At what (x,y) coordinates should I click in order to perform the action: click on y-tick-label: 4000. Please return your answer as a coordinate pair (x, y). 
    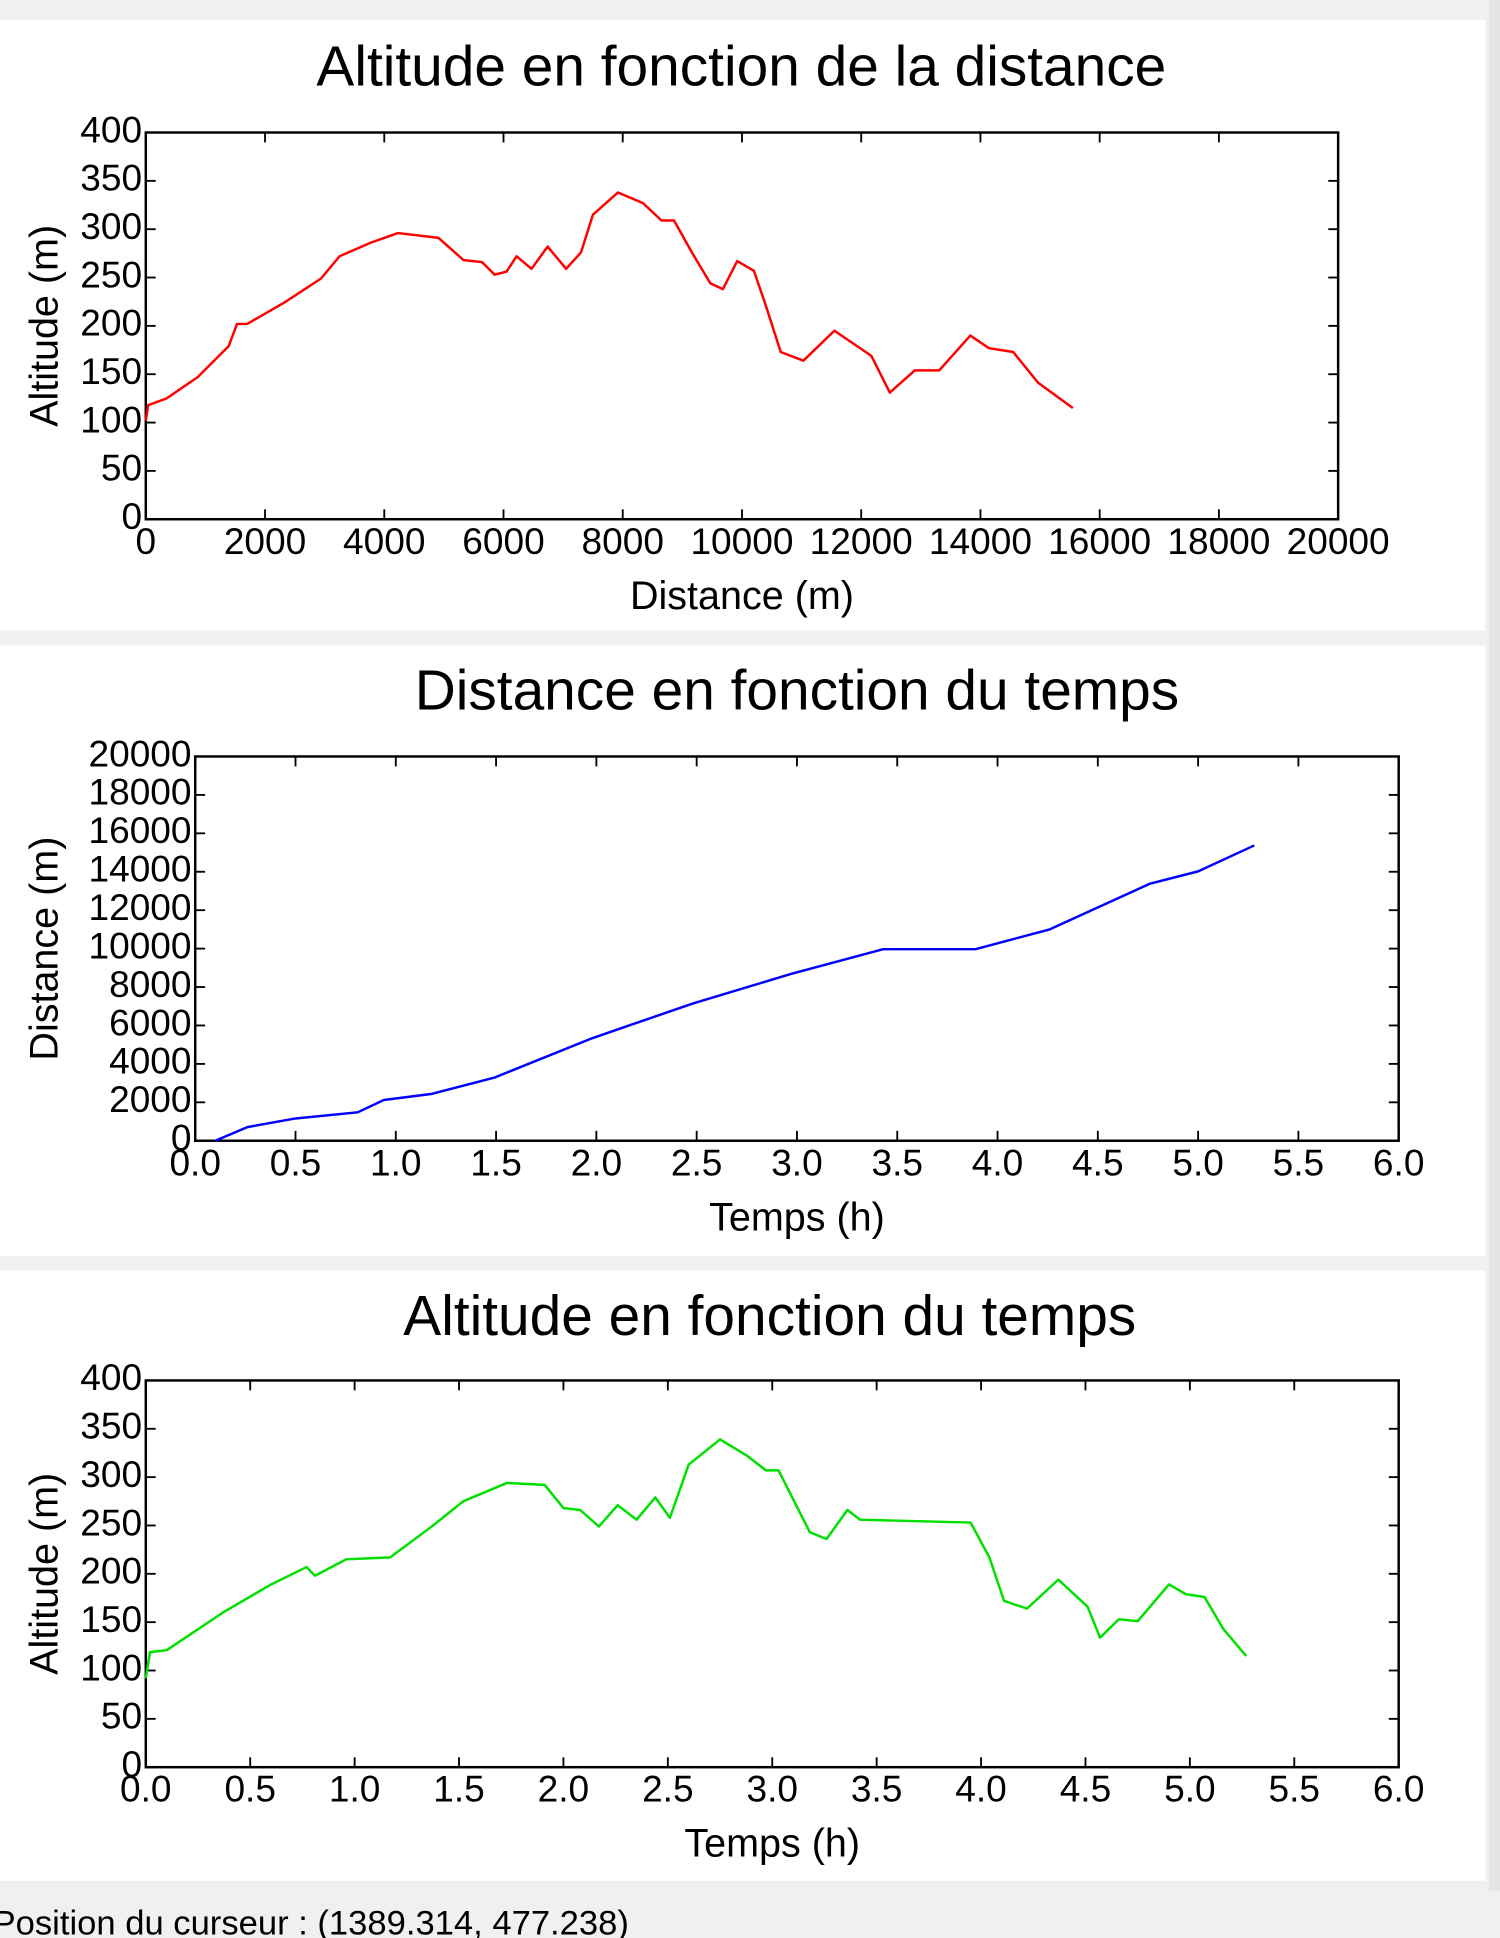
    Looking at the image, I should click on (150, 1061).